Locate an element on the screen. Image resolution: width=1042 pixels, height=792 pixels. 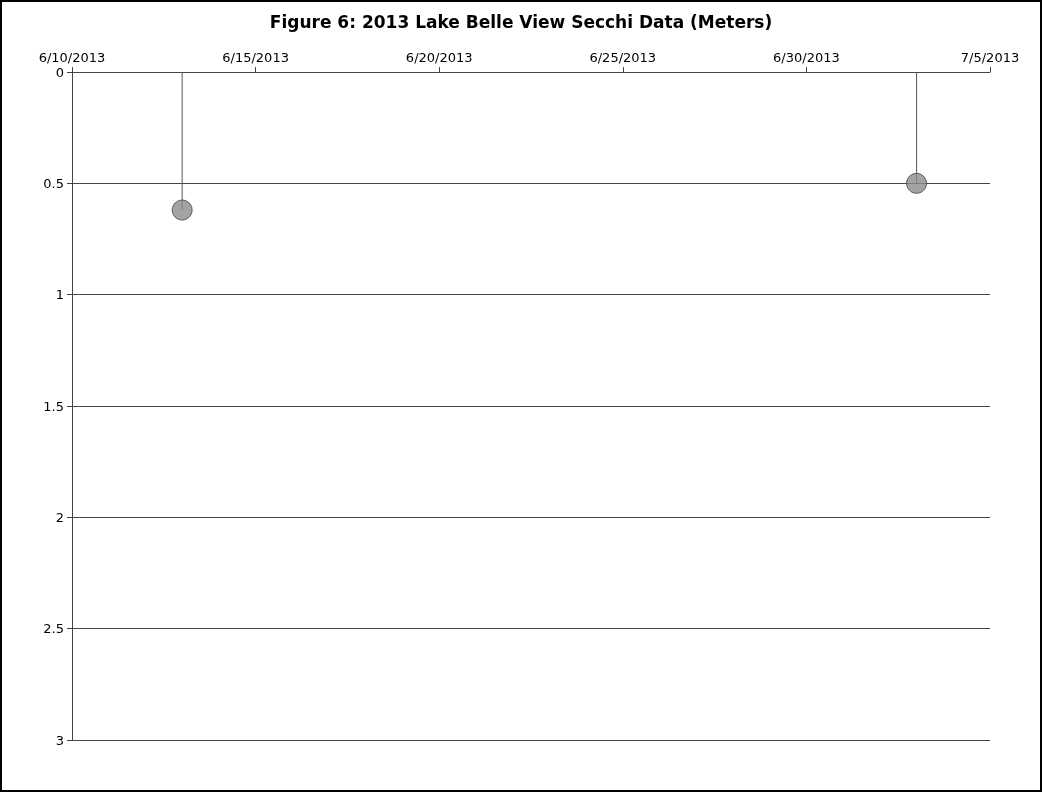
y-tick-label: 3 is located at coordinates (59, 740).